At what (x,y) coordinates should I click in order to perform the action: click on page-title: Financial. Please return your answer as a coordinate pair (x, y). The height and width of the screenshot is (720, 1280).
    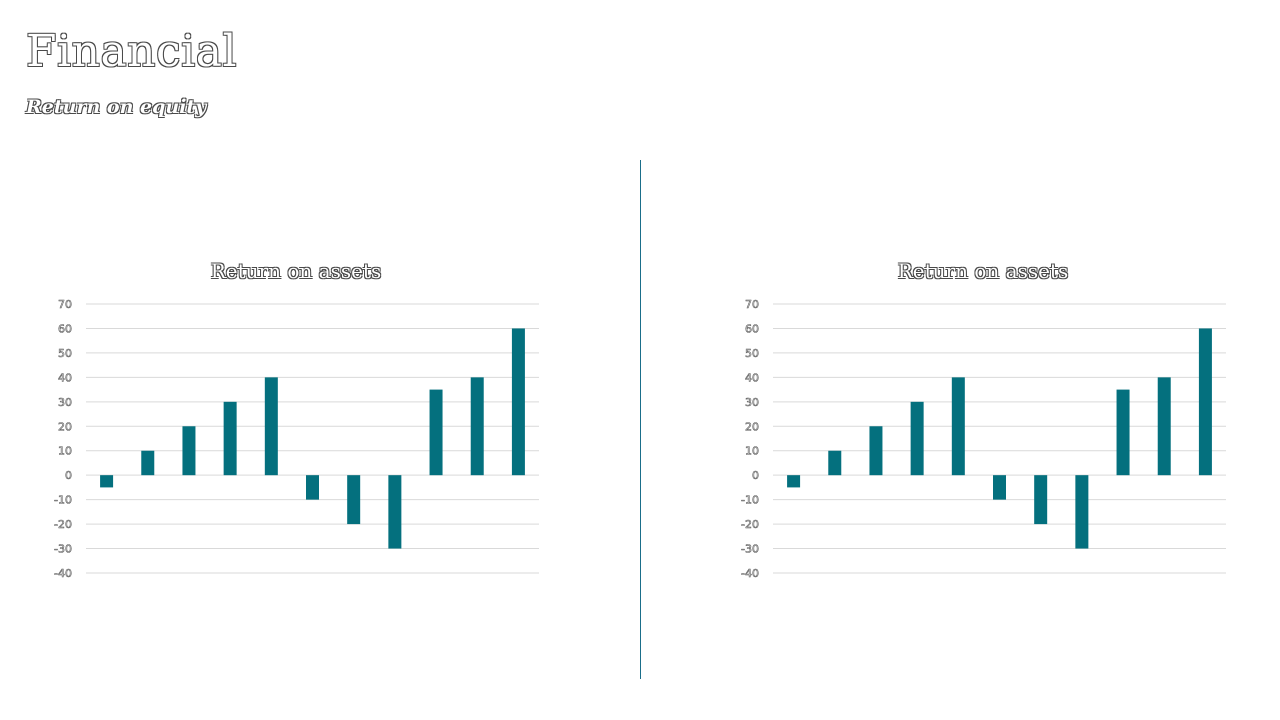
    Looking at the image, I should click on (132, 51).